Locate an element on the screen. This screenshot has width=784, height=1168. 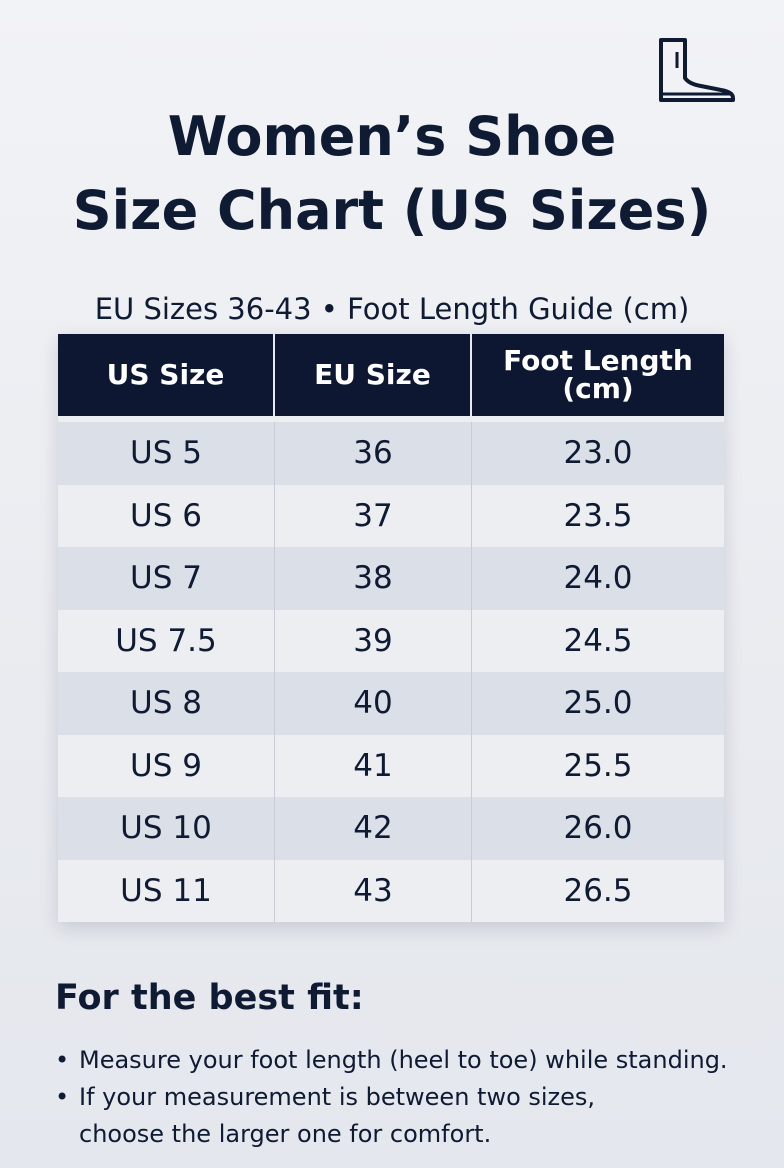
table-cell: US 6 is located at coordinates (166, 515).